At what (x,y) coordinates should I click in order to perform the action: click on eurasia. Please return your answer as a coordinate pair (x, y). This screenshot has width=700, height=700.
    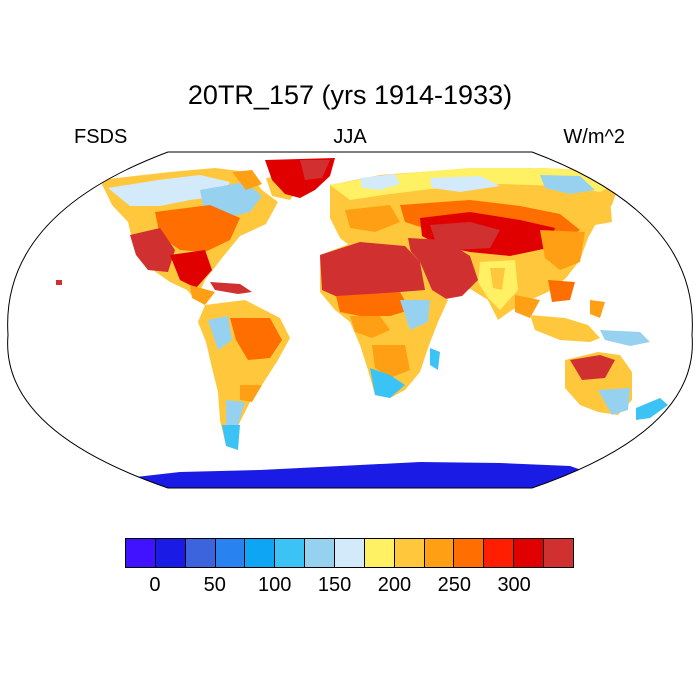
    Looking at the image, I should click on (475, 244).